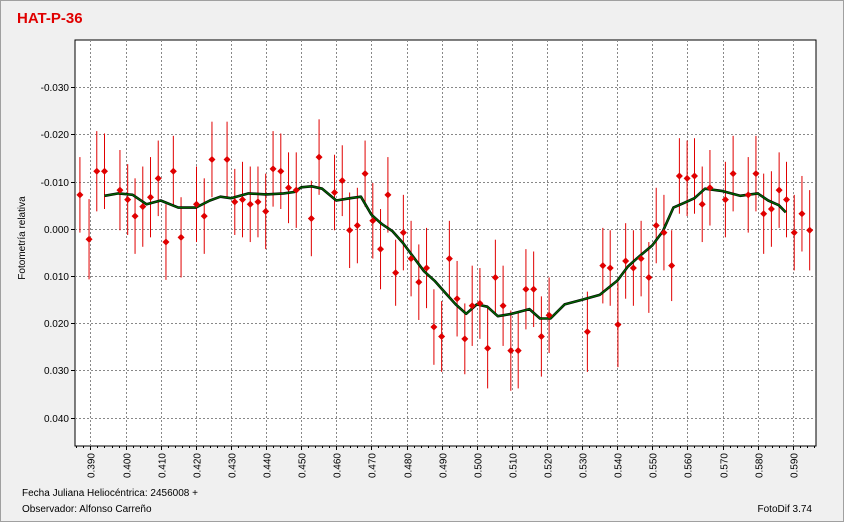 This screenshot has width=844, height=522. I want to click on x-tick-label: 0.410, so click(163, 465).